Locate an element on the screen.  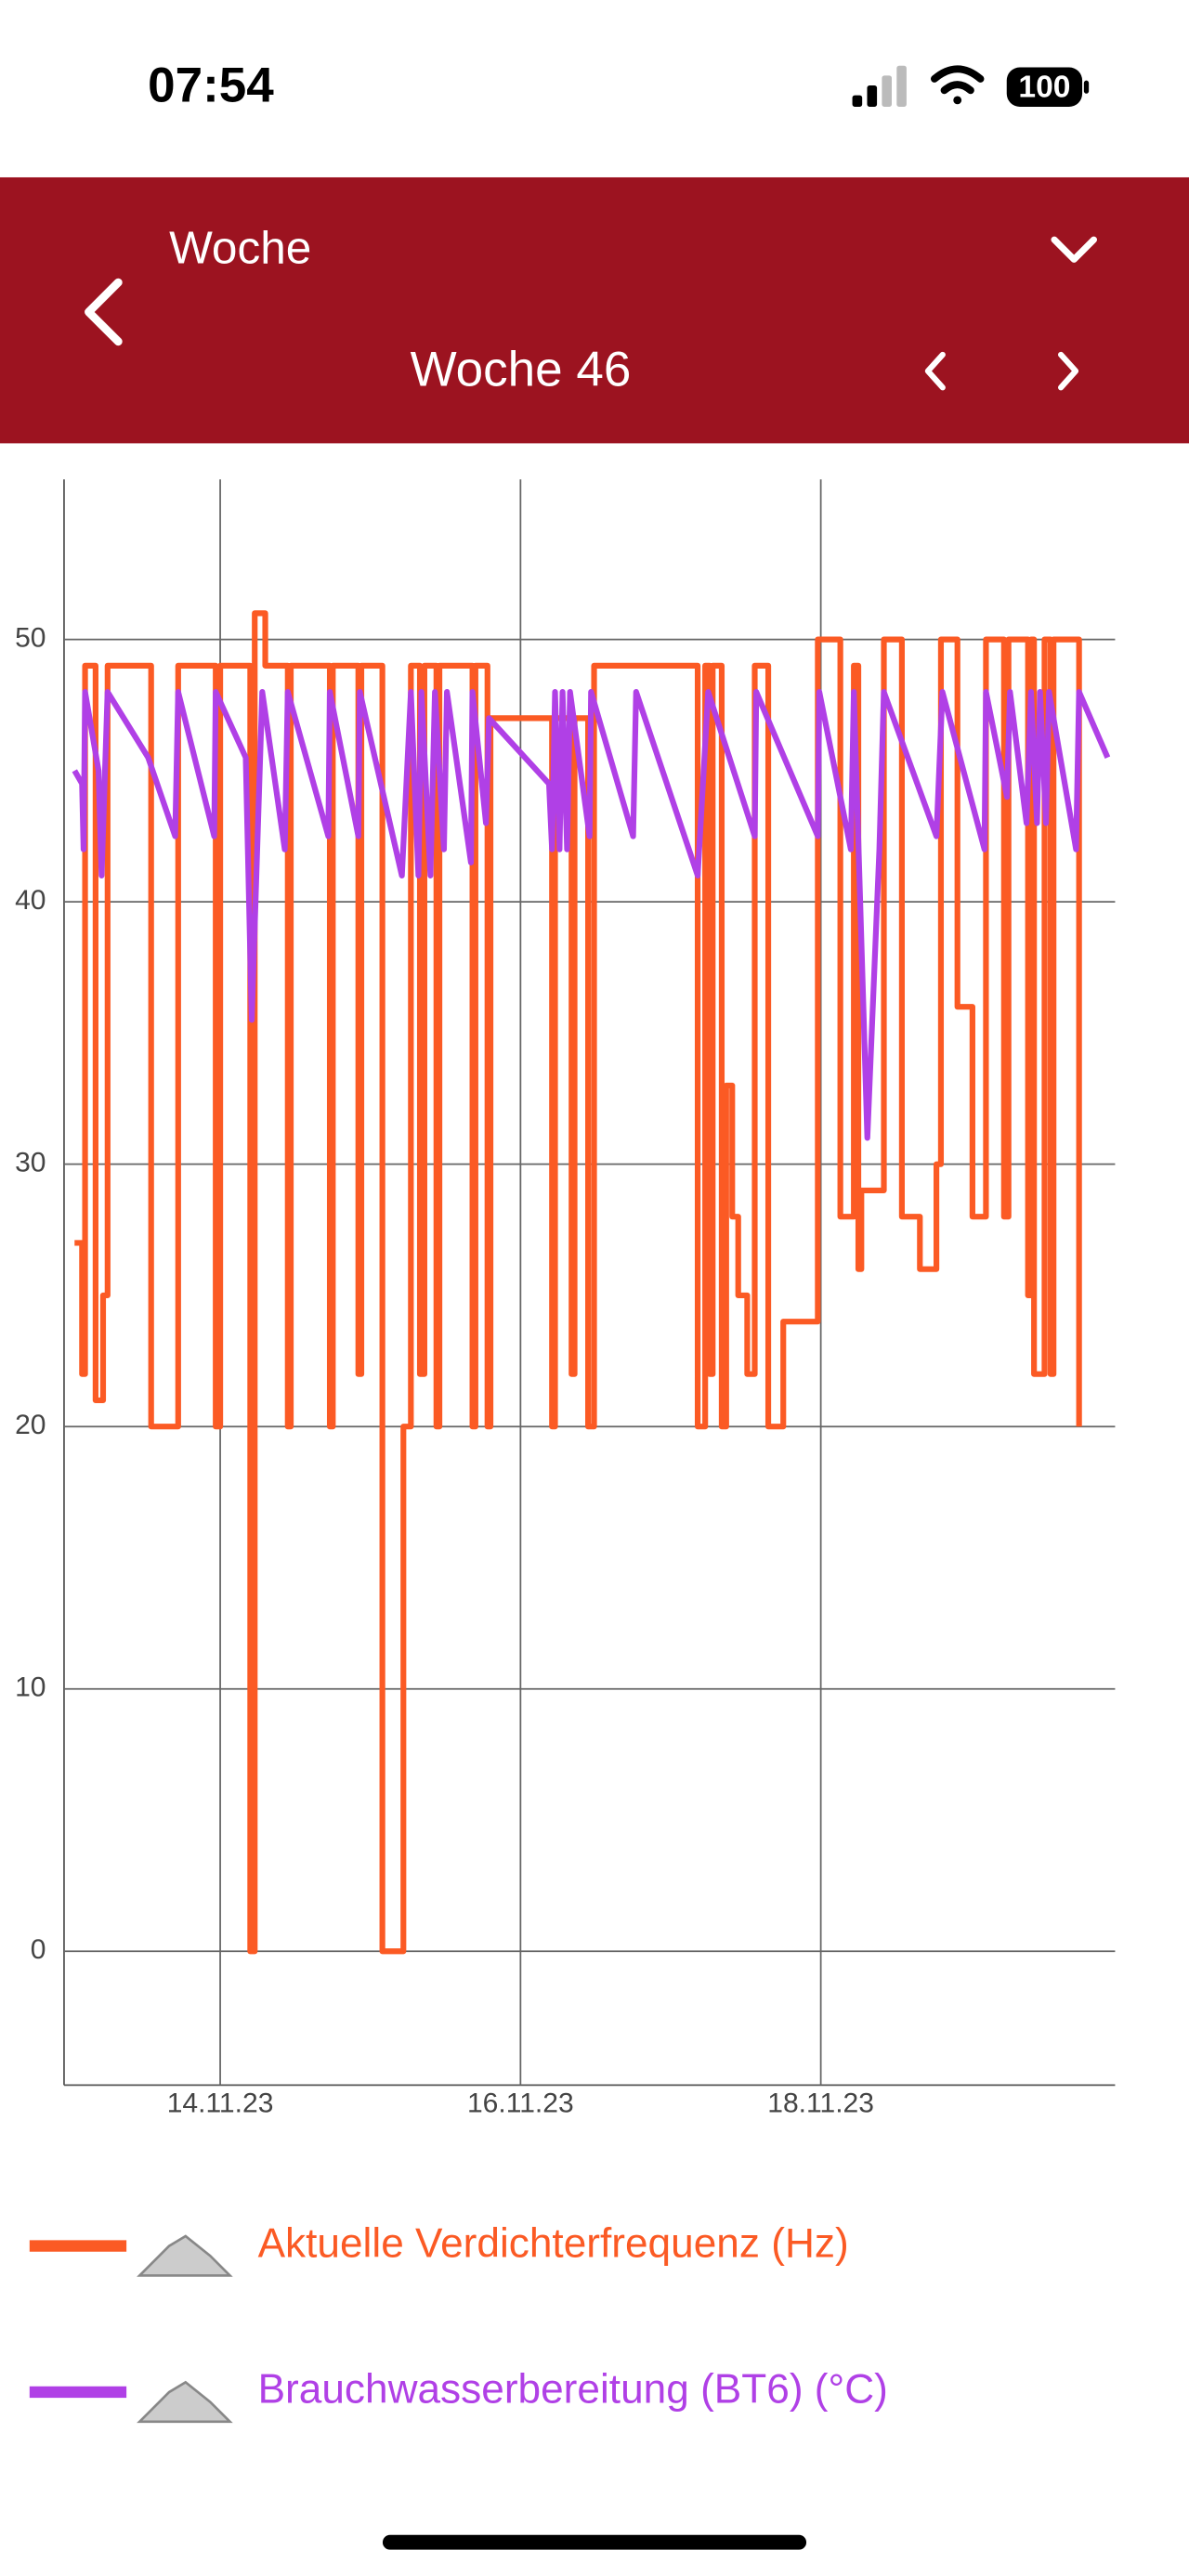
status-time: 07:54 is located at coordinates (211, 86).